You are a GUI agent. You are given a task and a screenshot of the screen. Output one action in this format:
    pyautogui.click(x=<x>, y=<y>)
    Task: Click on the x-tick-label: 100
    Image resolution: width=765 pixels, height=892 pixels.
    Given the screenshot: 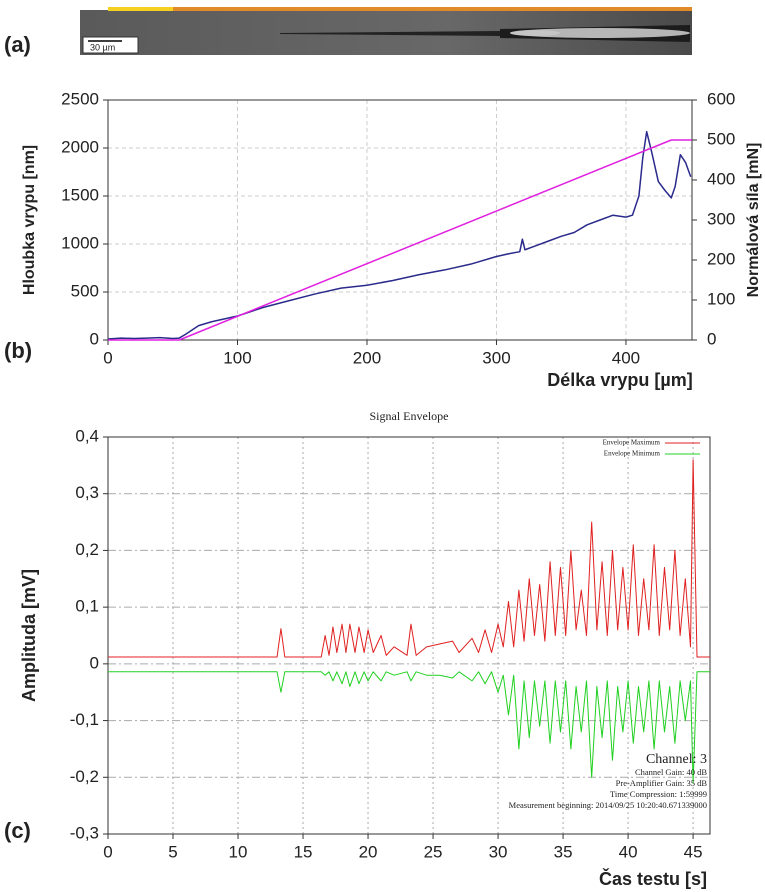 What is the action you would take?
    pyautogui.click(x=237, y=357)
    